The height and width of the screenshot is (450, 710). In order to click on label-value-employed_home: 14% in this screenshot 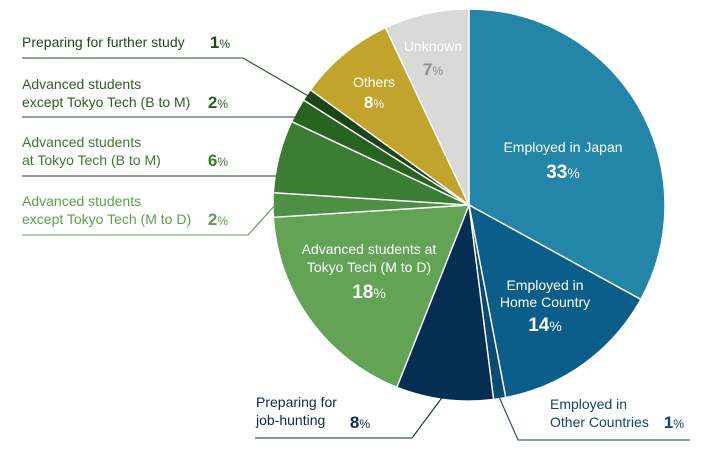, I will do `click(545, 325)`.